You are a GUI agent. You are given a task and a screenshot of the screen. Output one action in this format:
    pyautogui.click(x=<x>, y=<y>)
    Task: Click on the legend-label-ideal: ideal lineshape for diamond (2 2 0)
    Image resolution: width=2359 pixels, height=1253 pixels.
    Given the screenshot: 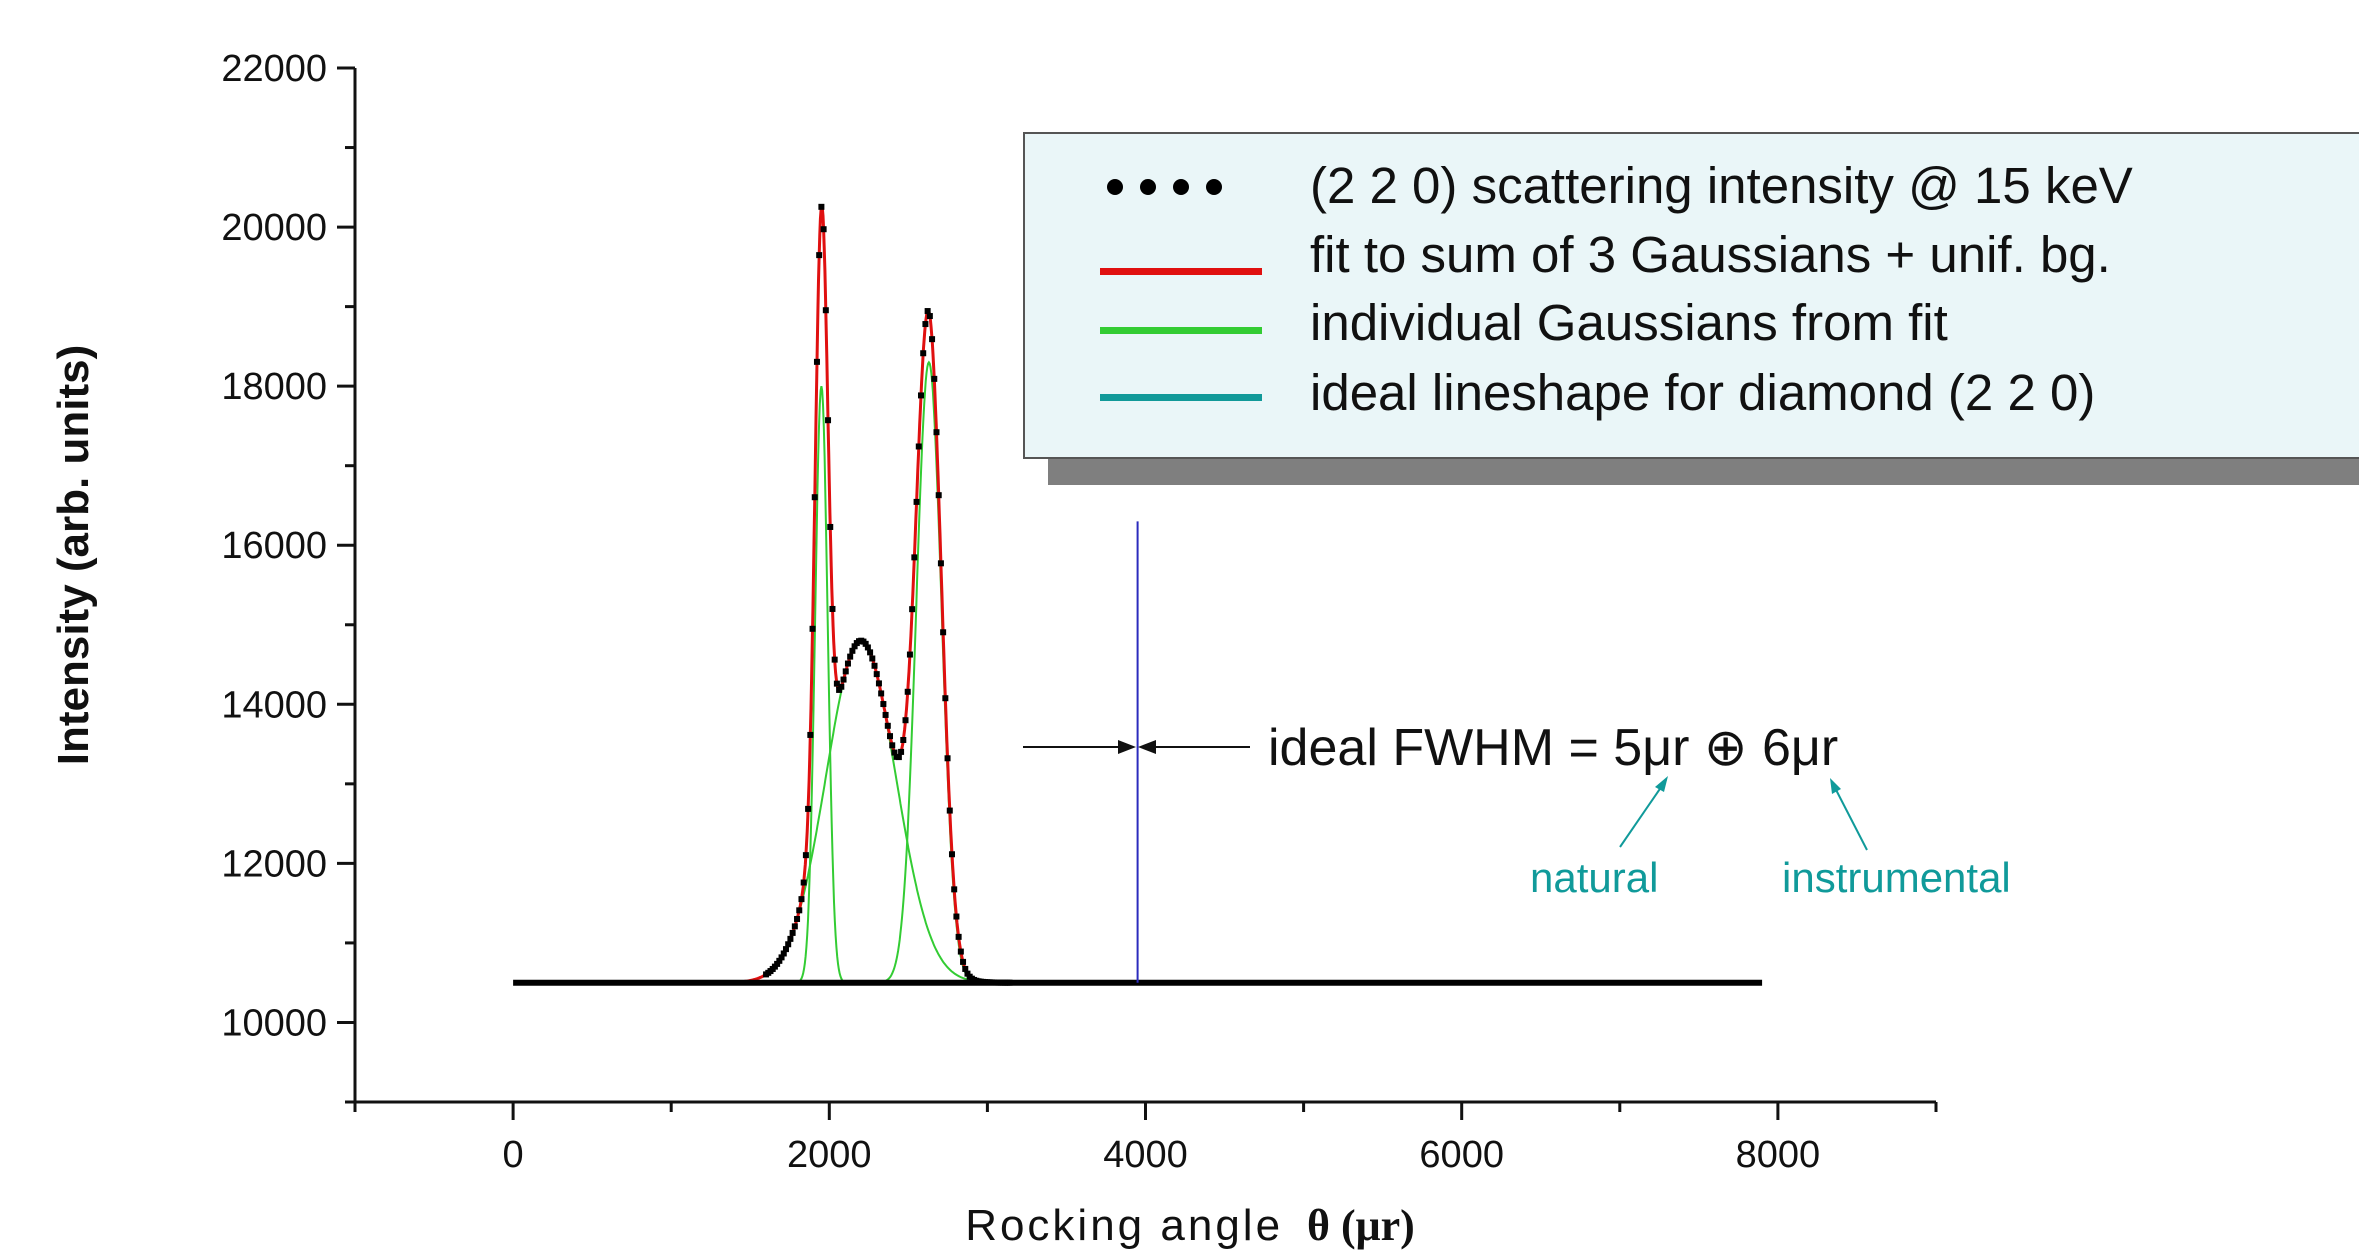 What is the action you would take?
    pyautogui.click(x=1702, y=392)
    